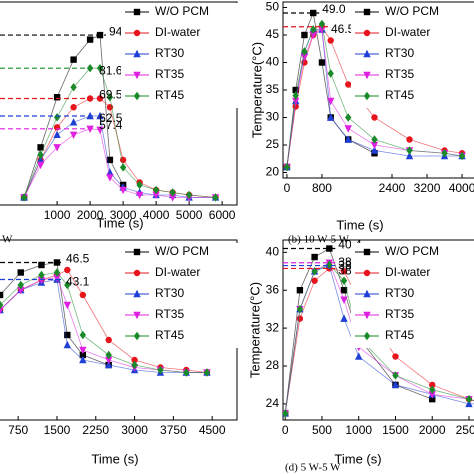 The image size is (474, 474). What do you see at coordinates (322, 430) in the screenshot?
I see `x-tick-label: 500` at bounding box center [322, 430].